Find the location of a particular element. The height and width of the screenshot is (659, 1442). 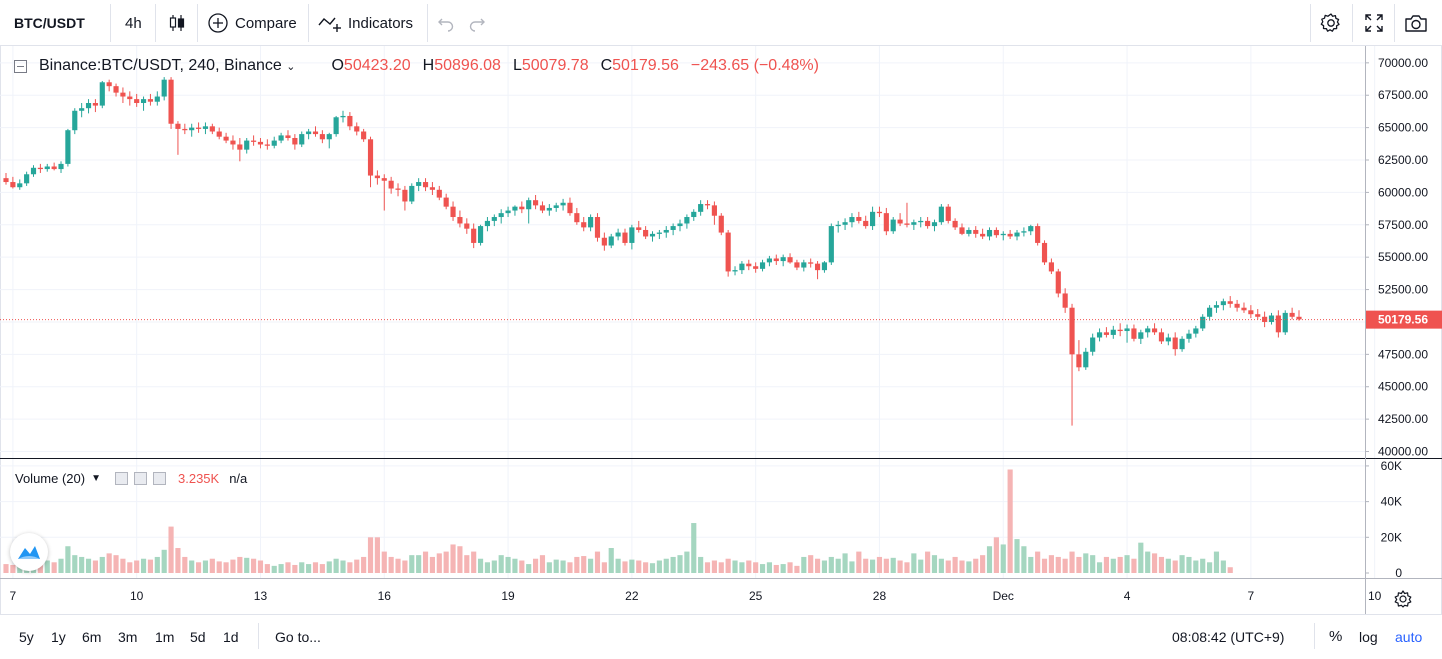

volume-tick-label: 20K is located at coordinates (1391, 537).